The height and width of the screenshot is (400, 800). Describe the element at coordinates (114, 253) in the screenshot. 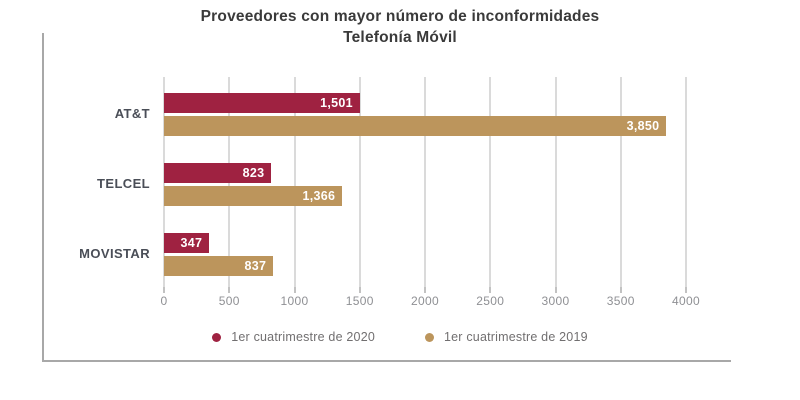

I see `category-label-movistar: MOVISTAR` at that location.